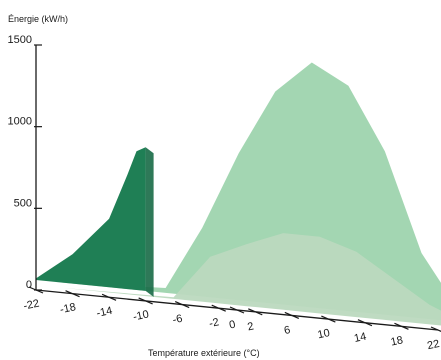 The width and height of the screenshot is (441, 360). What do you see at coordinates (291, 324) in the screenshot?
I see `x-tick: 6` at bounding box center [291, 324].